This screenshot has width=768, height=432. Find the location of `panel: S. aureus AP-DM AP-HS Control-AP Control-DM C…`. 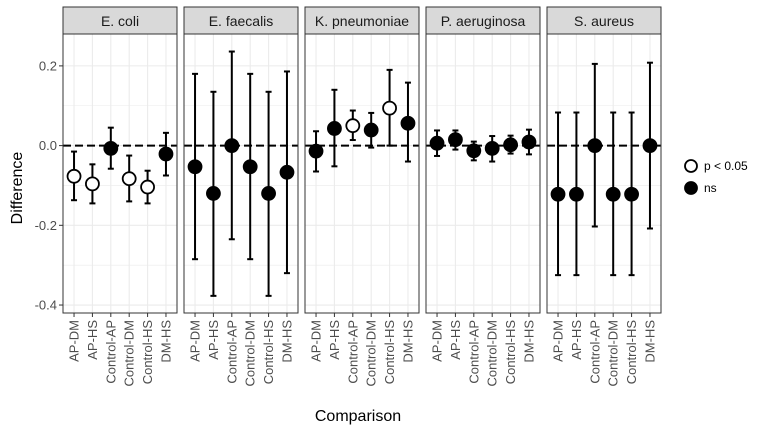

panel: S. aureus AP-DM AP-HS Control-AP Control-DM C… is located at coordinates (604, 196).